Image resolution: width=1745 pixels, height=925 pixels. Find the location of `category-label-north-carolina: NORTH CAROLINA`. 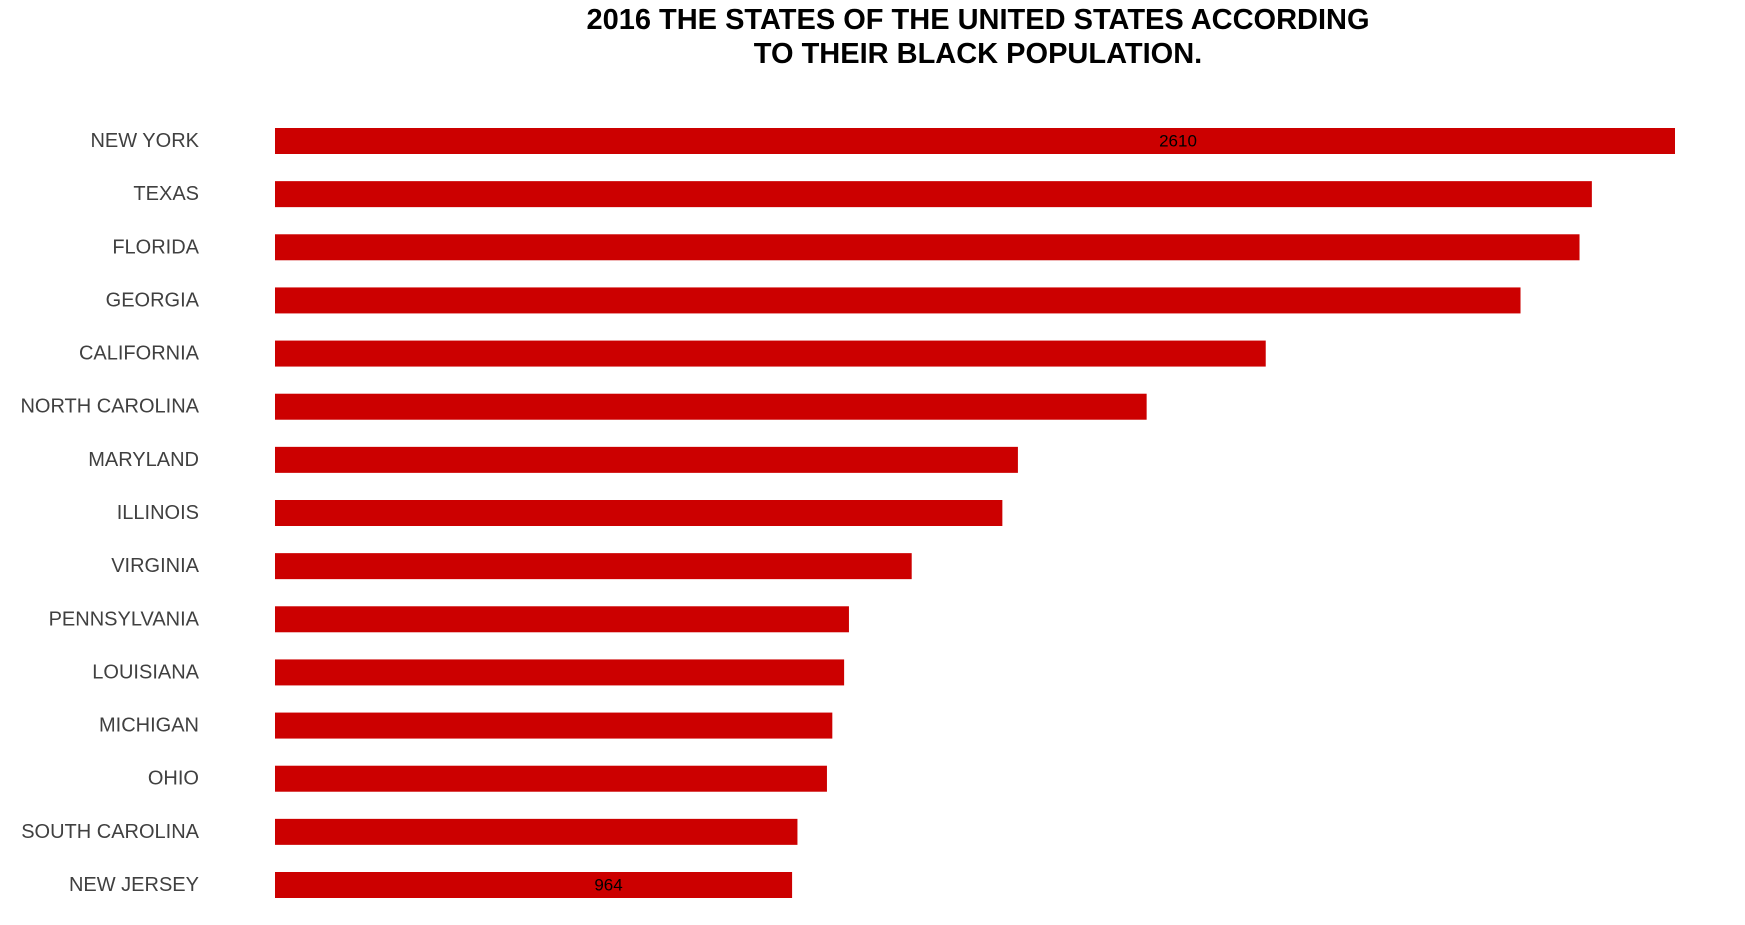

category-label-north-carolina: NORTH CAROLINA is located at coordinates (109, 407).